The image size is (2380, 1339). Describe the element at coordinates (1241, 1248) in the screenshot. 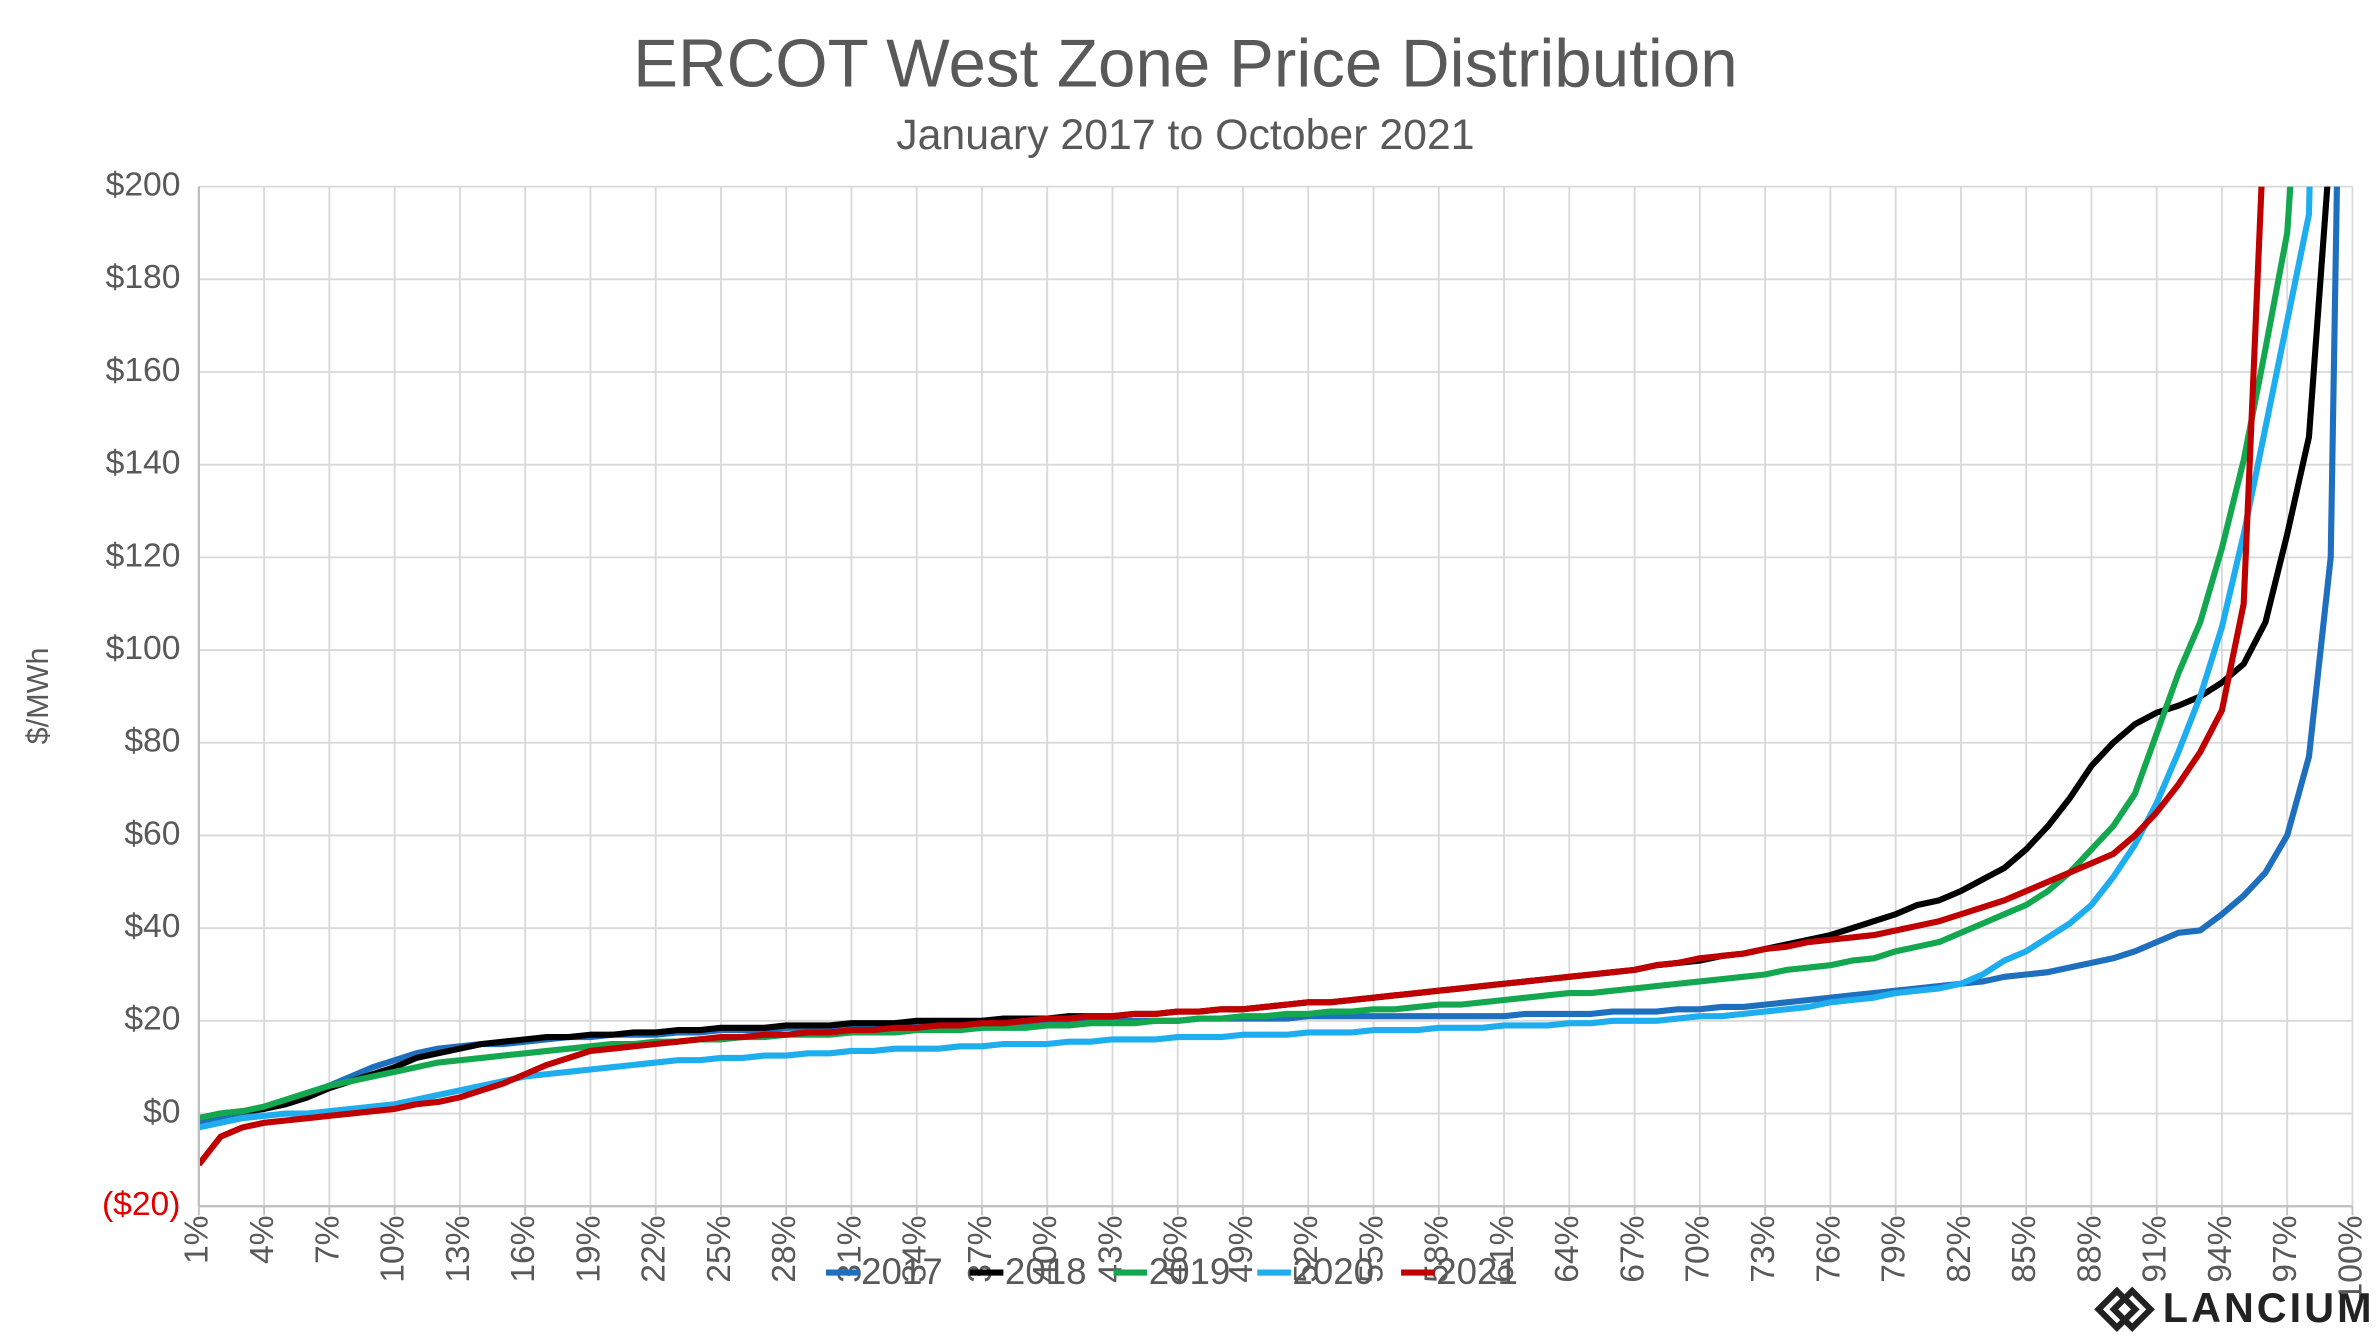

I see `x-tick-label: 49%` at that location.